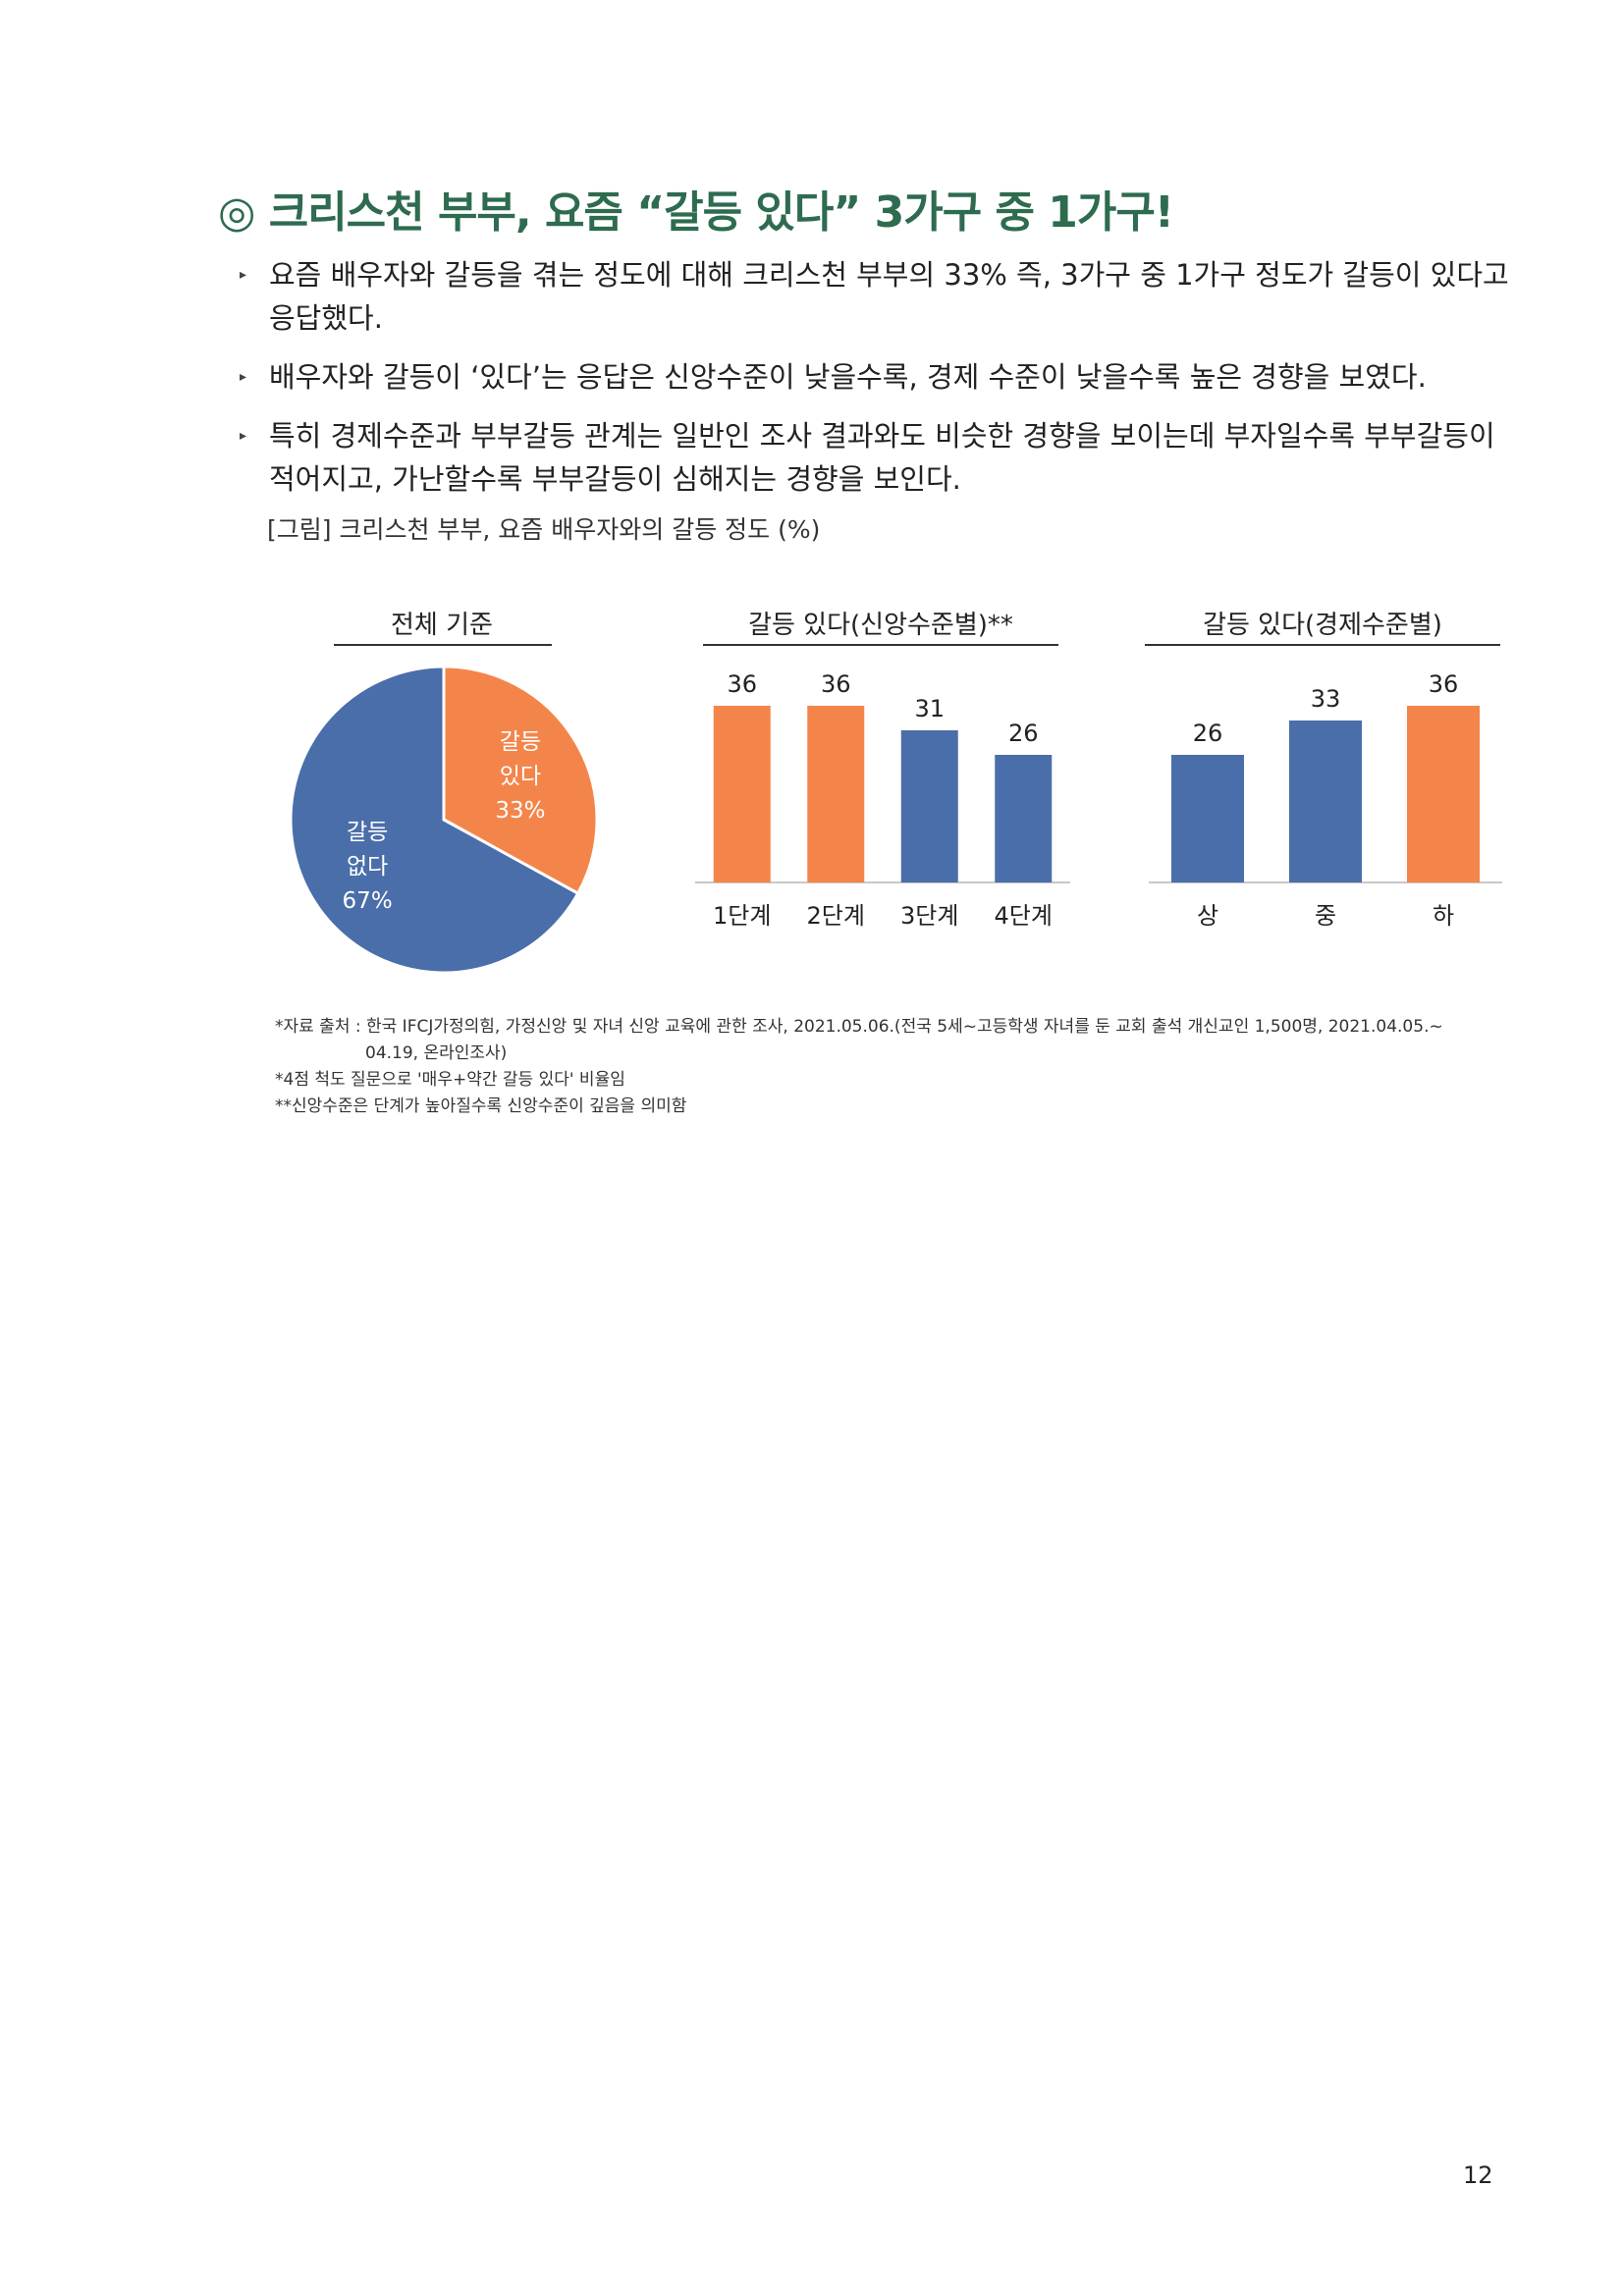  What do you see at coordinates (544, 529) in the screenshot?
I see `figure-caption: [그림] 크리스천 부부, 요즘 배우자와의 갈등 정도 (%)` at bounding box center [544, 529].